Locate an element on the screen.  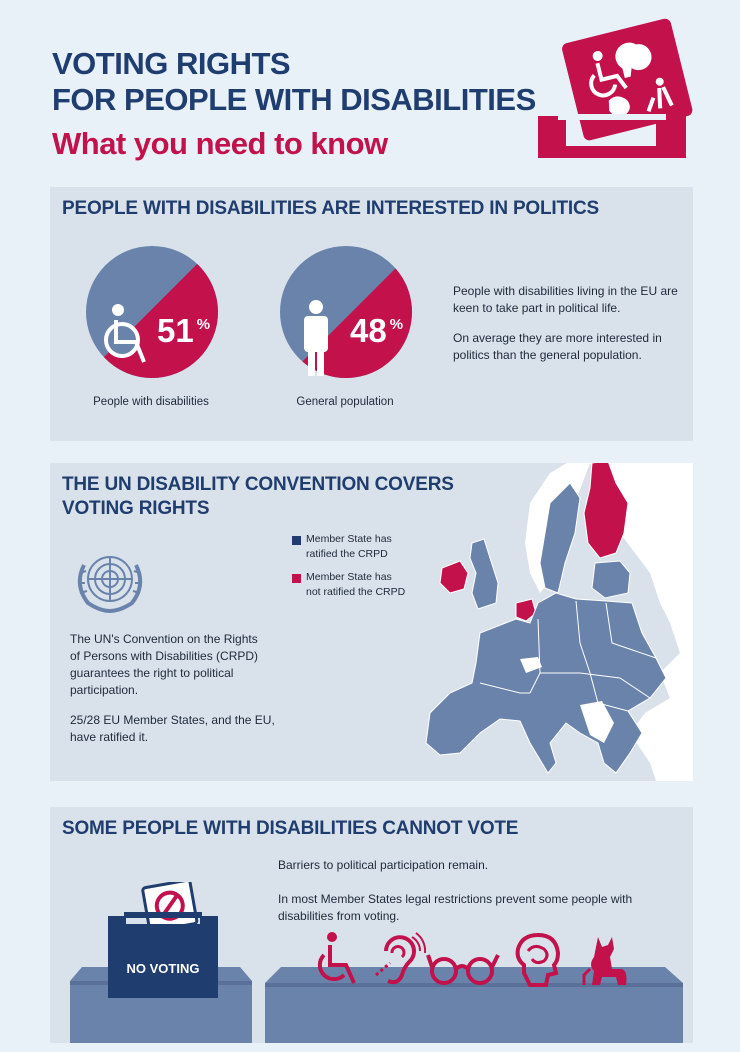
europe-map is located at coordinates (559, 622).